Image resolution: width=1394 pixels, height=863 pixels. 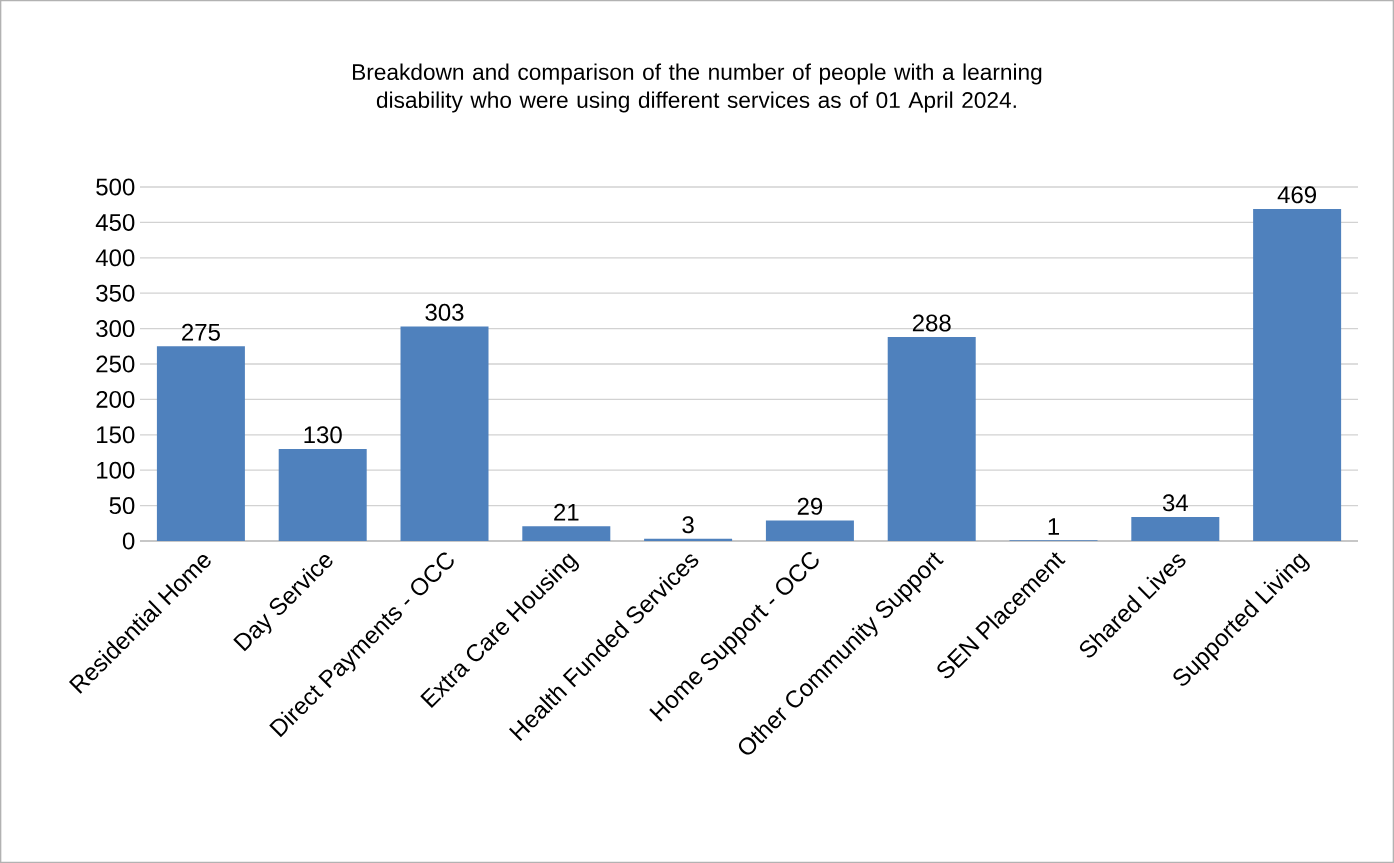 I want to click on y-tick-label: 300, so click(x=115, y=329).